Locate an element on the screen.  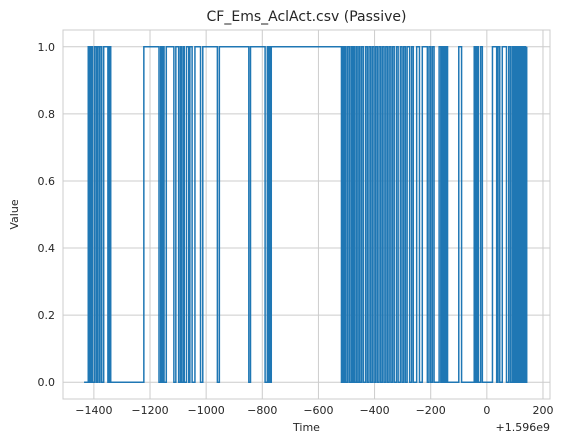
x-axis-offset-label: +1.596e9 is located at coordinates (523, 427).